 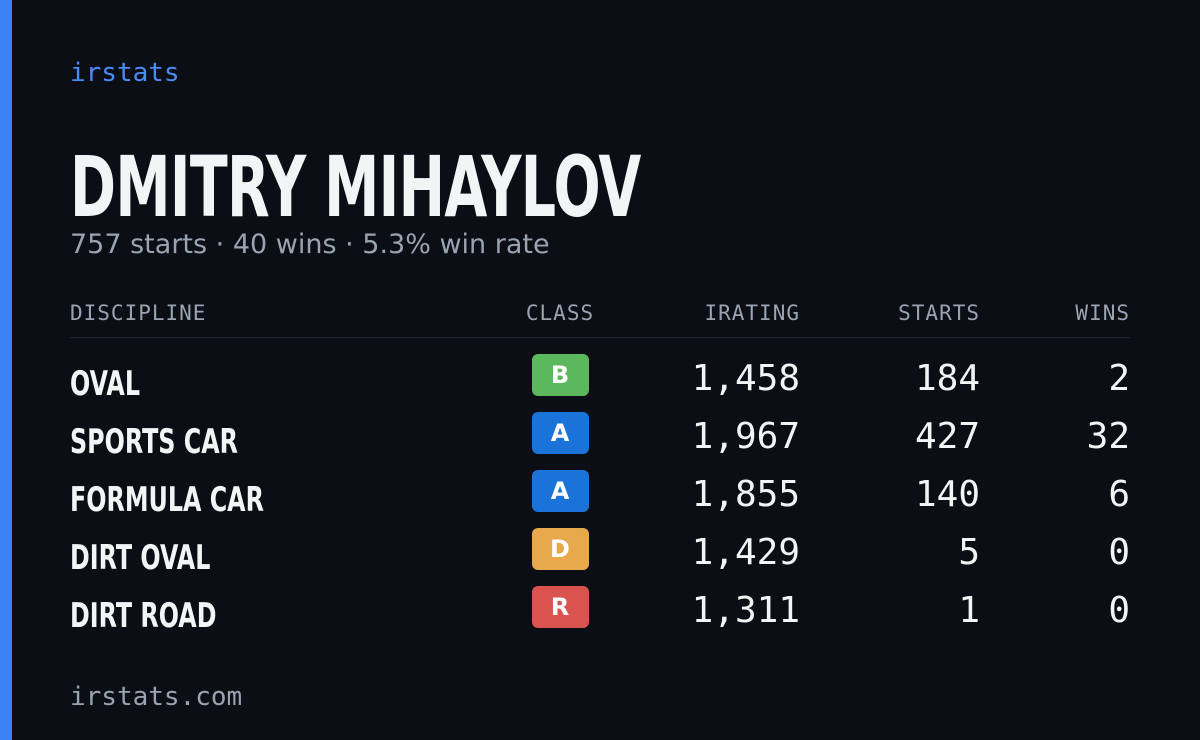 I want to click on accent-bar, so click(x=6, y=370).